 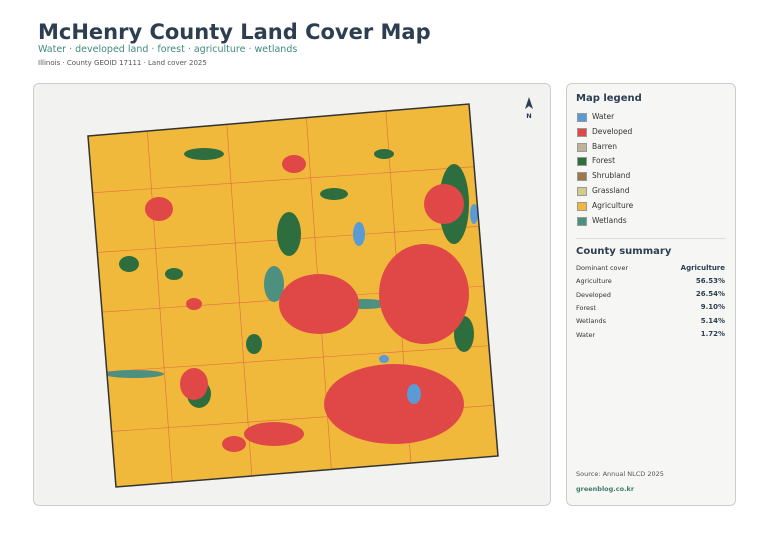 I want to click on legend-label: Developed, so click(x=612, y=131).